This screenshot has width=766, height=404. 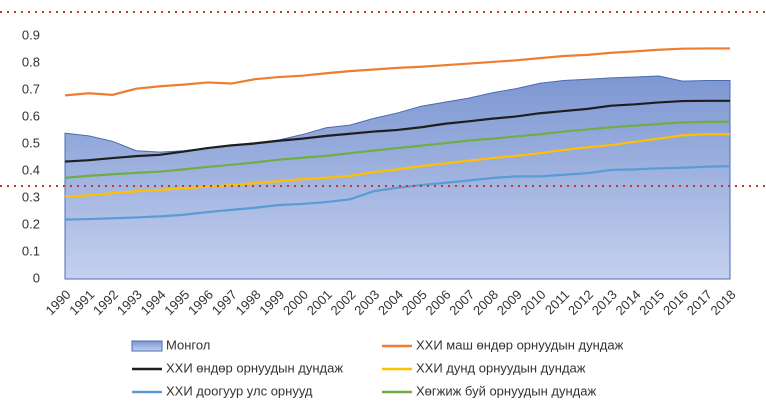 What do you see at coordinates (604, 302) in the screenshot?
I see `x-tick-label: 2013` at bounding box center [604, 302].